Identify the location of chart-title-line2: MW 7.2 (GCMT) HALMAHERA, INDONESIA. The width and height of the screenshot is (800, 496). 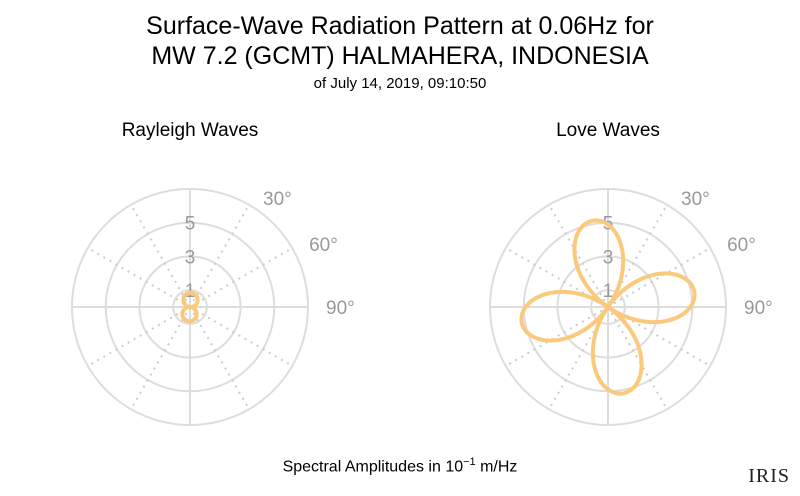
(400, 56).